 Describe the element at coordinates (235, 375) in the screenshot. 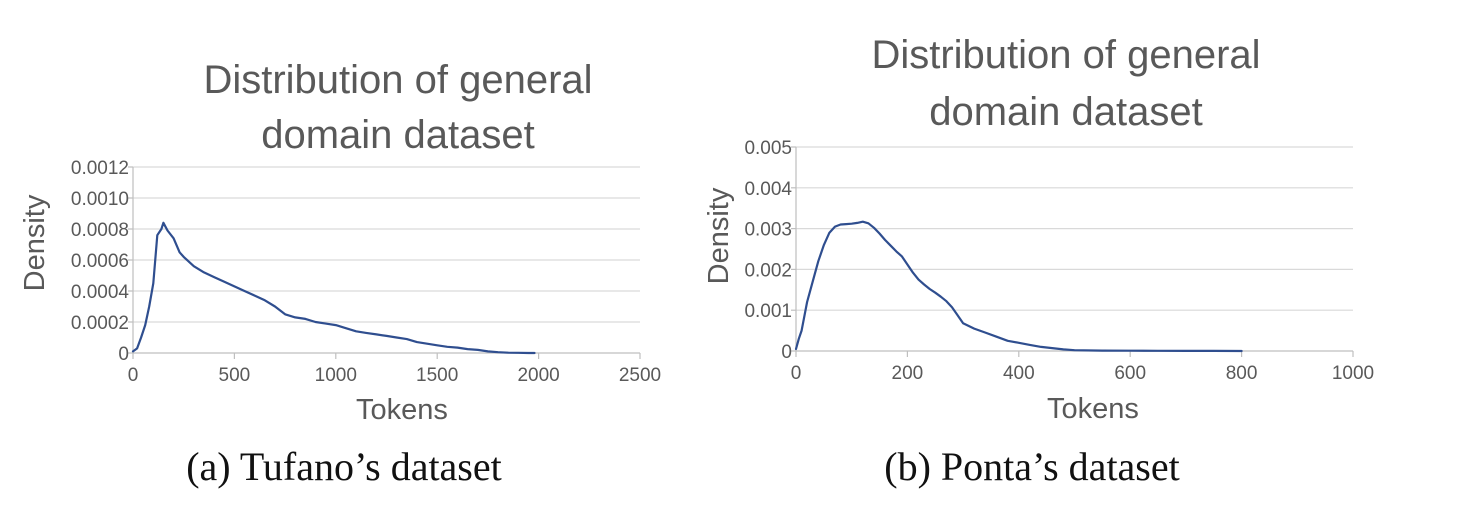

I see `x-tick-label: 500` at that location.